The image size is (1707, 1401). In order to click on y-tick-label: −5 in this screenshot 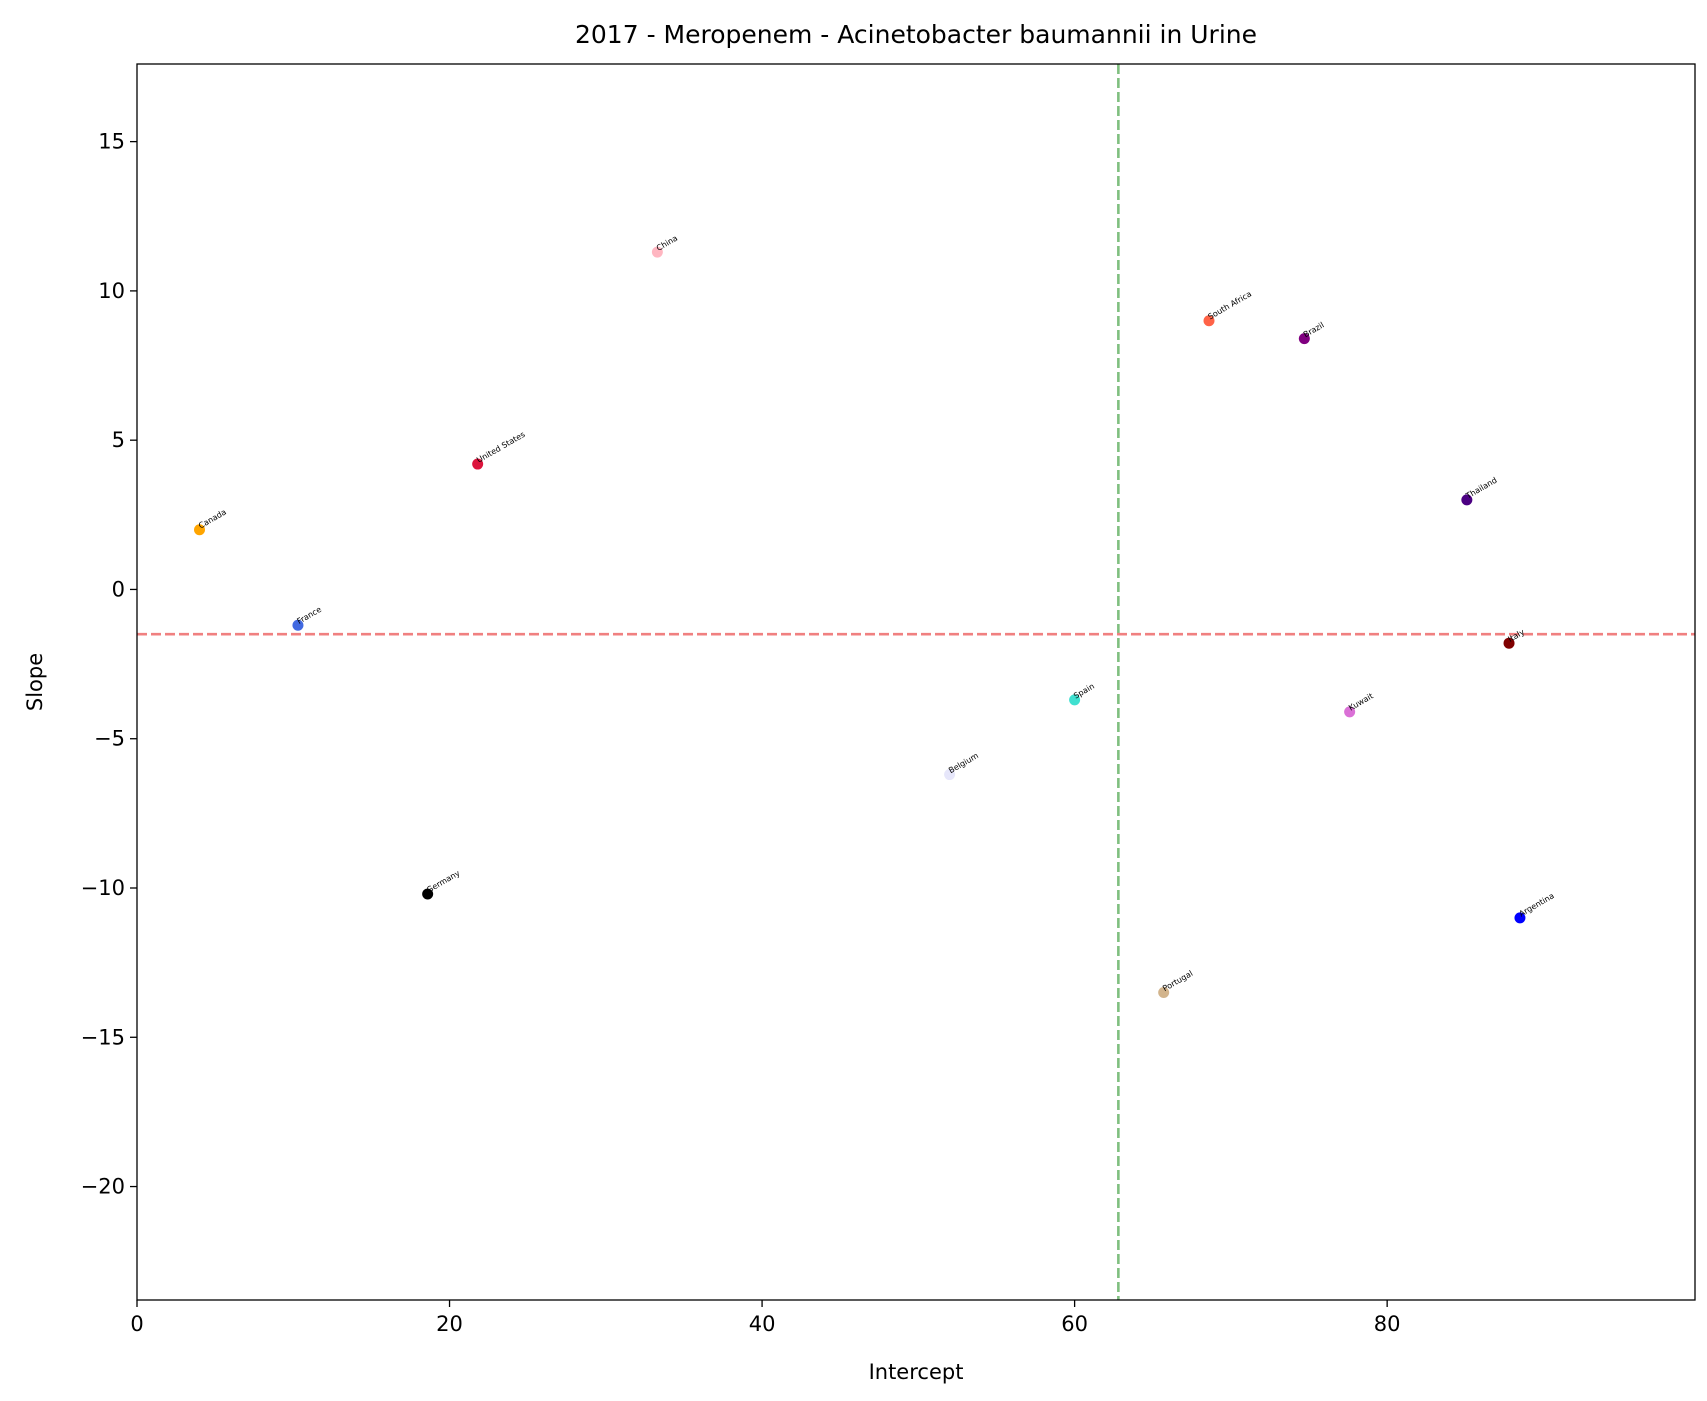, I will do `click(109, 739)`.